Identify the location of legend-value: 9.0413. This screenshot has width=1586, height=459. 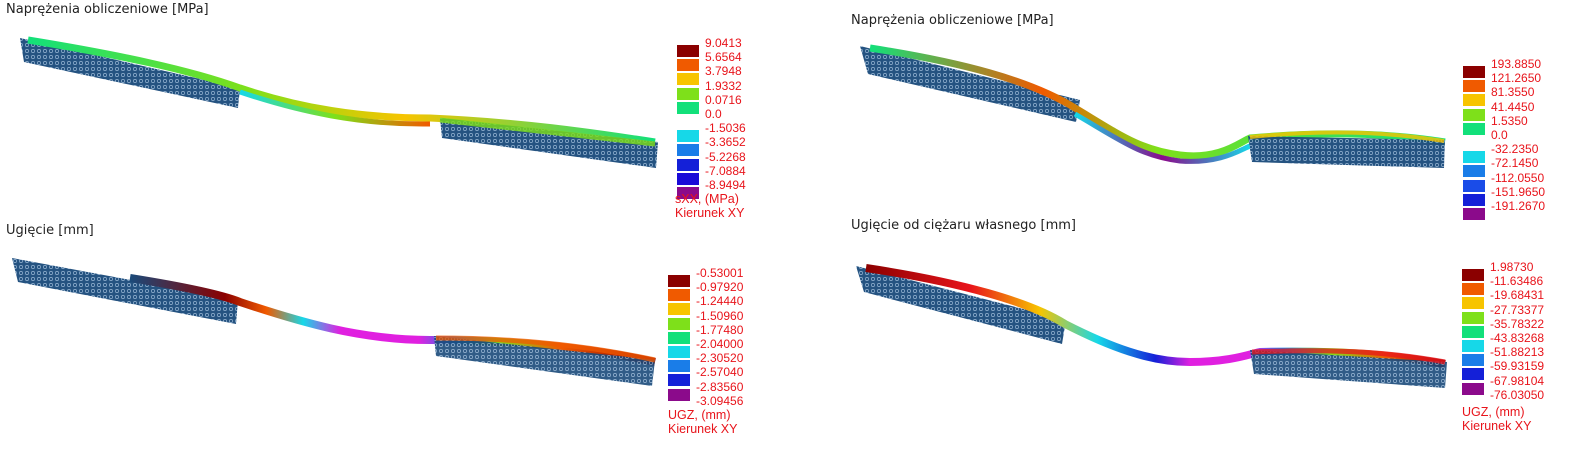
(723, 43).